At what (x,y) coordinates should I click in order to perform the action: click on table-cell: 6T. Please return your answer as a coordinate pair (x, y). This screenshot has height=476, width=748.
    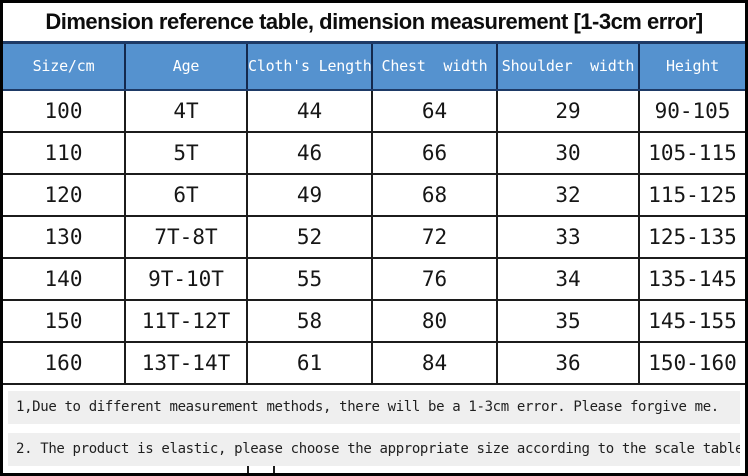
    Looking at the image, I should click on (186, 194).